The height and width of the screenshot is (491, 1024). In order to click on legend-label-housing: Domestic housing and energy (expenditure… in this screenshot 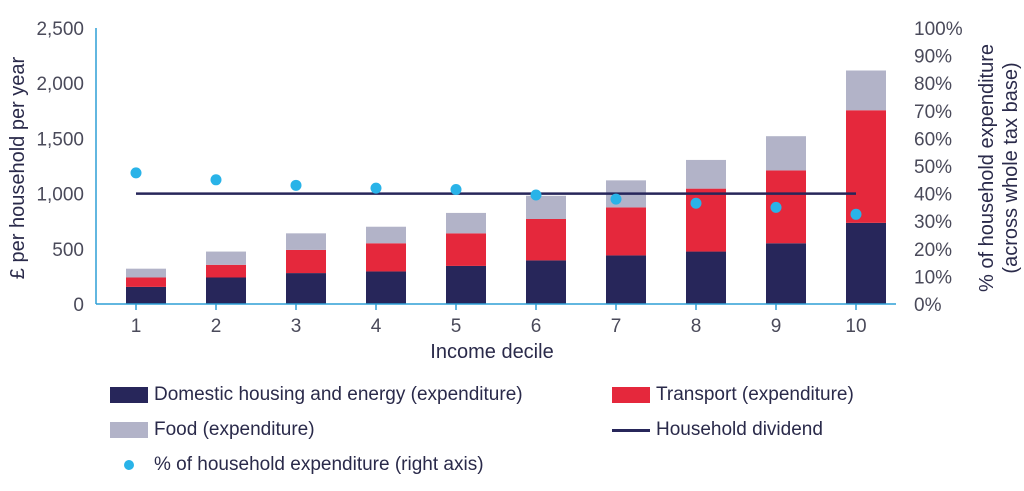, I will do `click(338, 394)`.